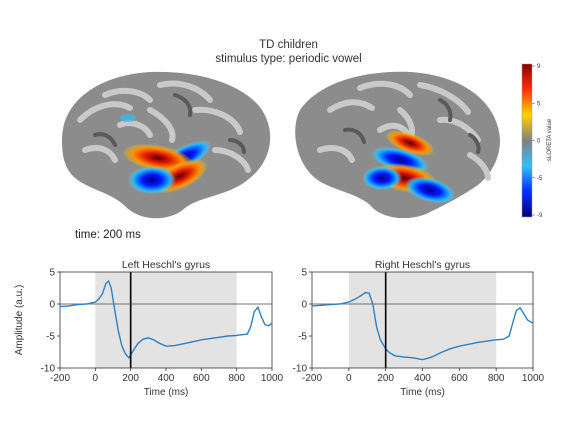 The image size is (577, 432). What do you see at coordinates (422, 265) in the screenshot?
I see `chart-title: Right Heschl's gyrus` at bounding box center [422, 265].